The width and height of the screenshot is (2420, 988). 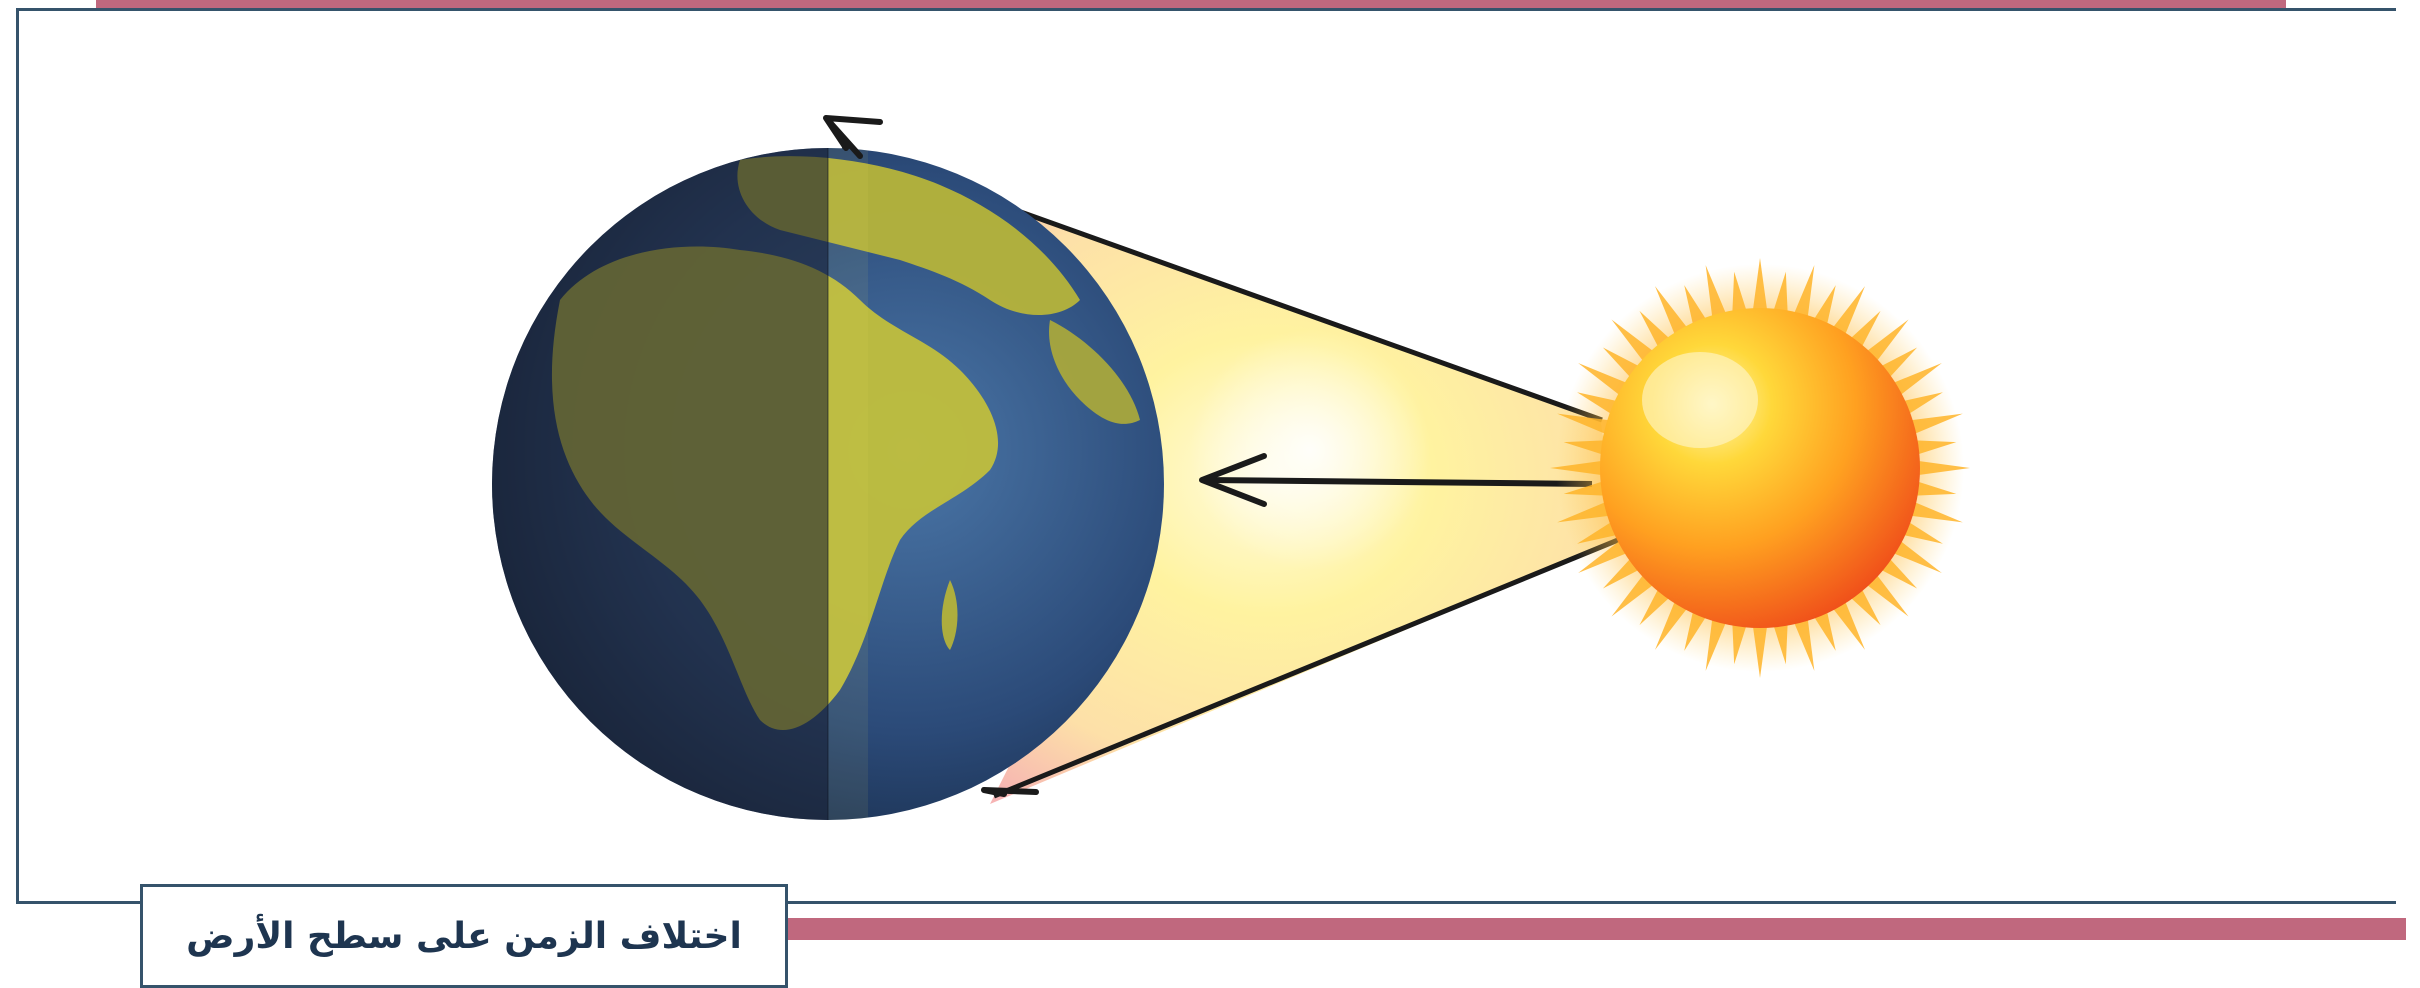 I want to click on sun-icon, so click(x=1760, y=468).